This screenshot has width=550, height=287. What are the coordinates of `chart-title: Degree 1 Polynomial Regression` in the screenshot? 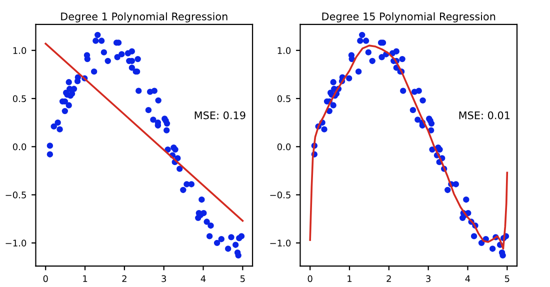 It's located at (144, 17).